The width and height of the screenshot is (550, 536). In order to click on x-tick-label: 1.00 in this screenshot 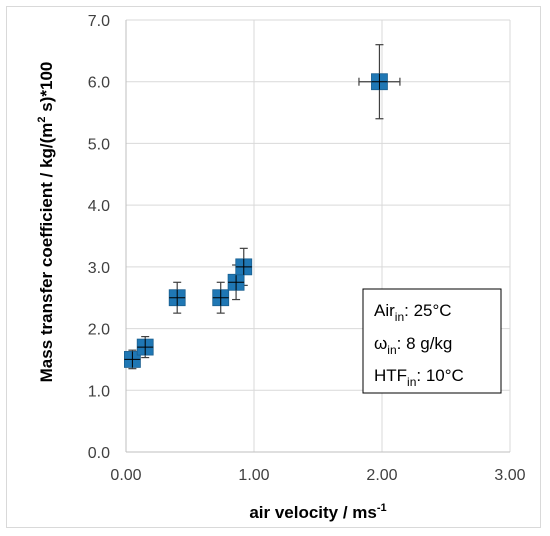, I will do `click(253, 475)`.